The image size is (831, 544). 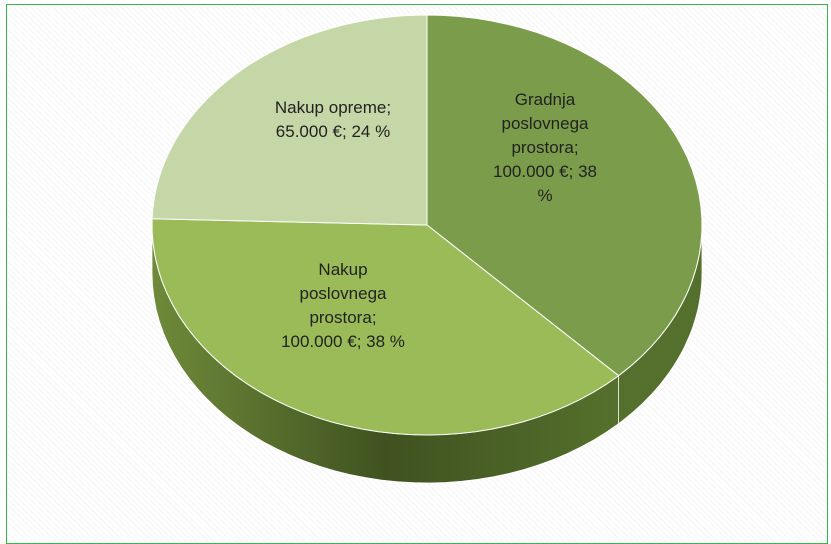 What do you see at coordinates (371, 131) in the screenshot?
I see `percent-label: 24 %` at bounding box center [371, 131].